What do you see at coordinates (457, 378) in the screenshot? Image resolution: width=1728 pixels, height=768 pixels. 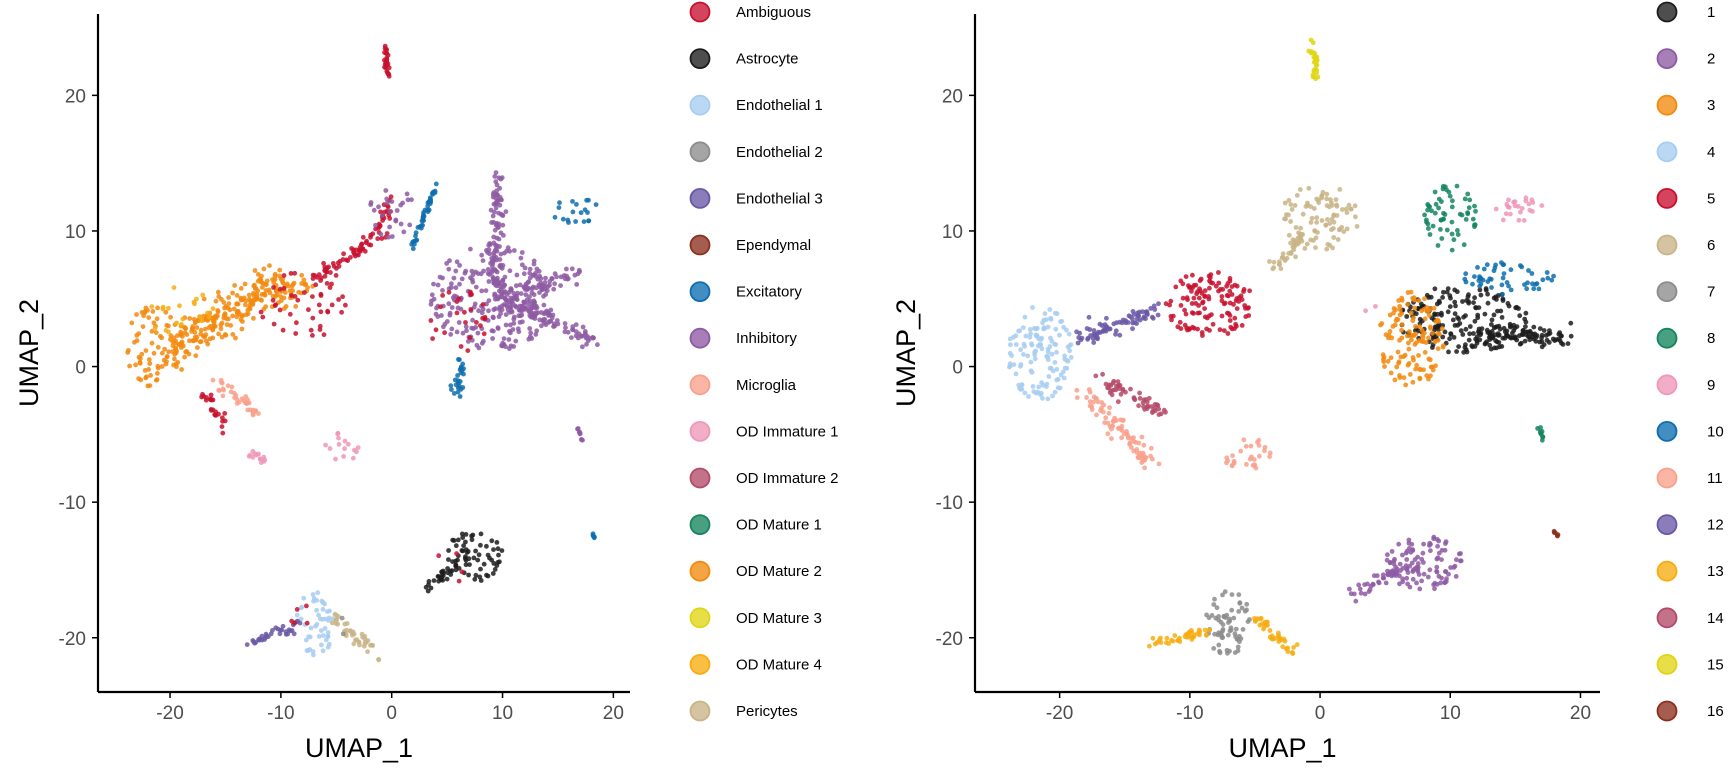 I see `cluster-excitatory` at bounding box center [457, 378].